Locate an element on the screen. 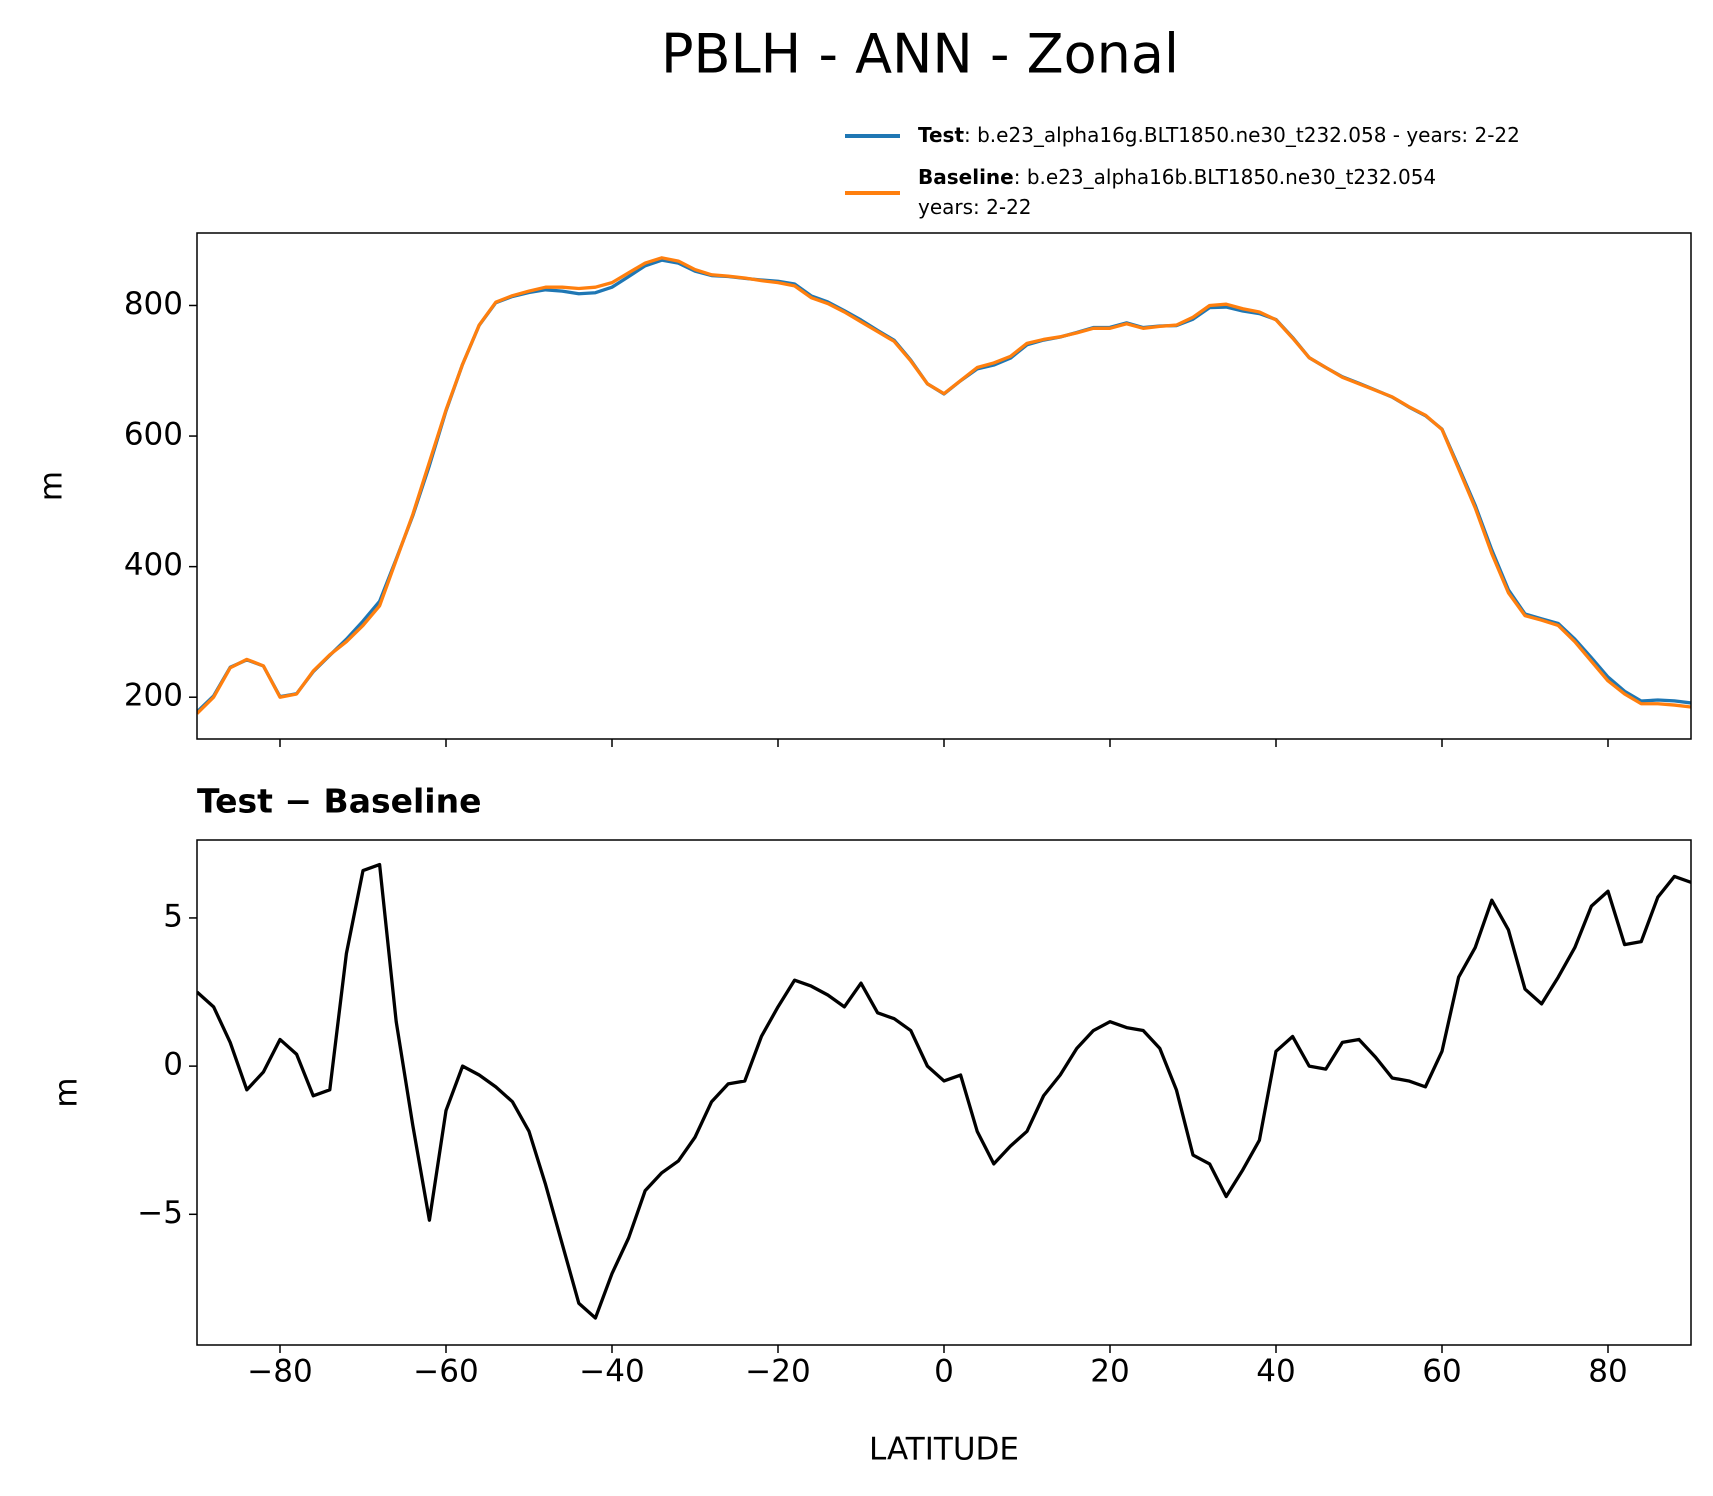 This screenshot has height=1496, width=1713. x-tick-label: 20 is located at coordinates (1109, 1372).